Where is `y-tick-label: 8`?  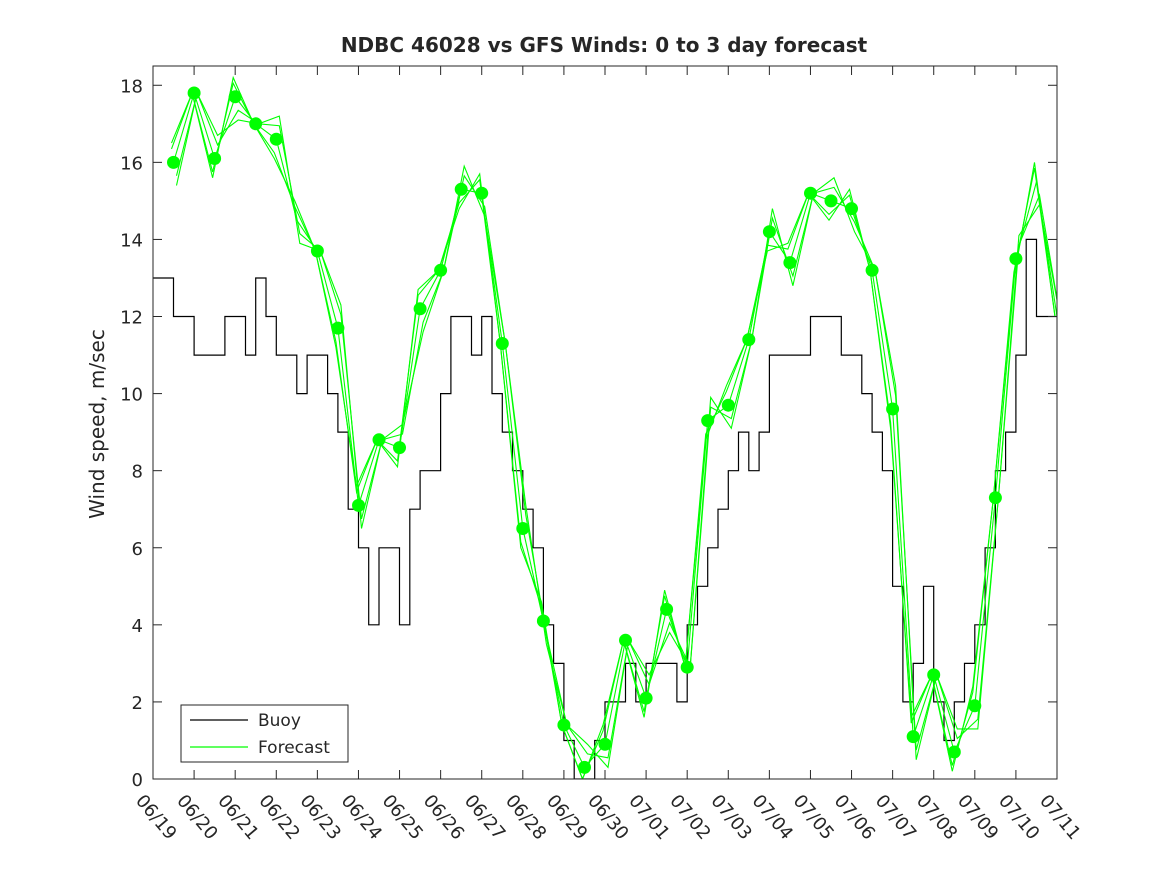
y-tick-label: 8 is located at coordinates (137, 472).